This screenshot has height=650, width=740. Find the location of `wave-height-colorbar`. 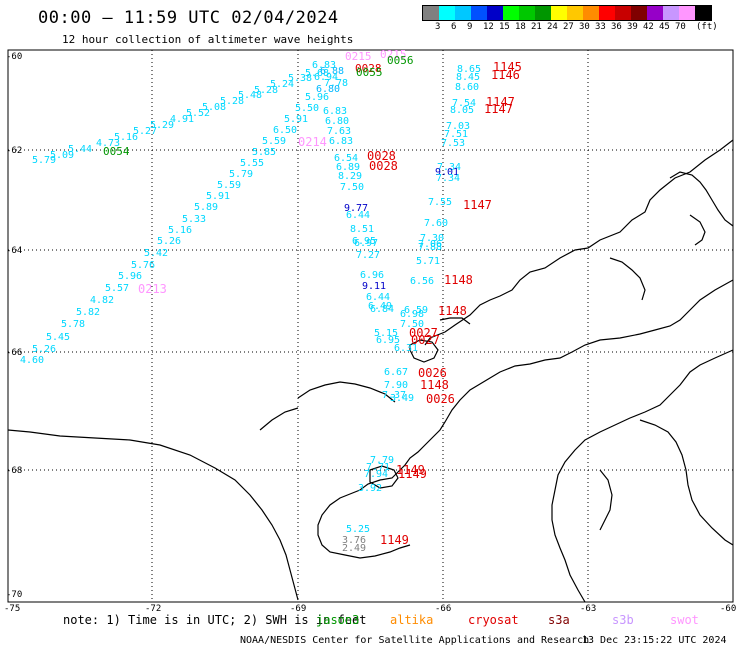

wave-height-colorbar is located at coordinates (567, 13).